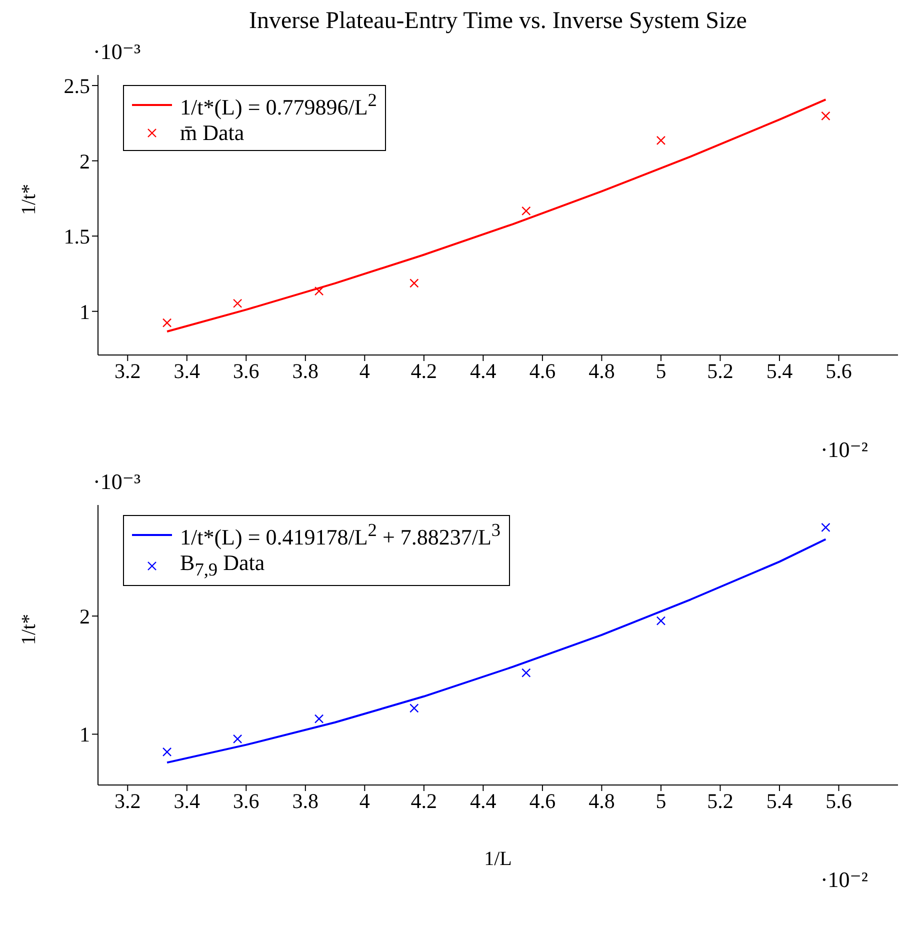 The height and width of the screenshot is (934, 920). Describe the element at coordinates (212, 133) in the screenshot. I see `legend-label: m̄ Data` at that location.